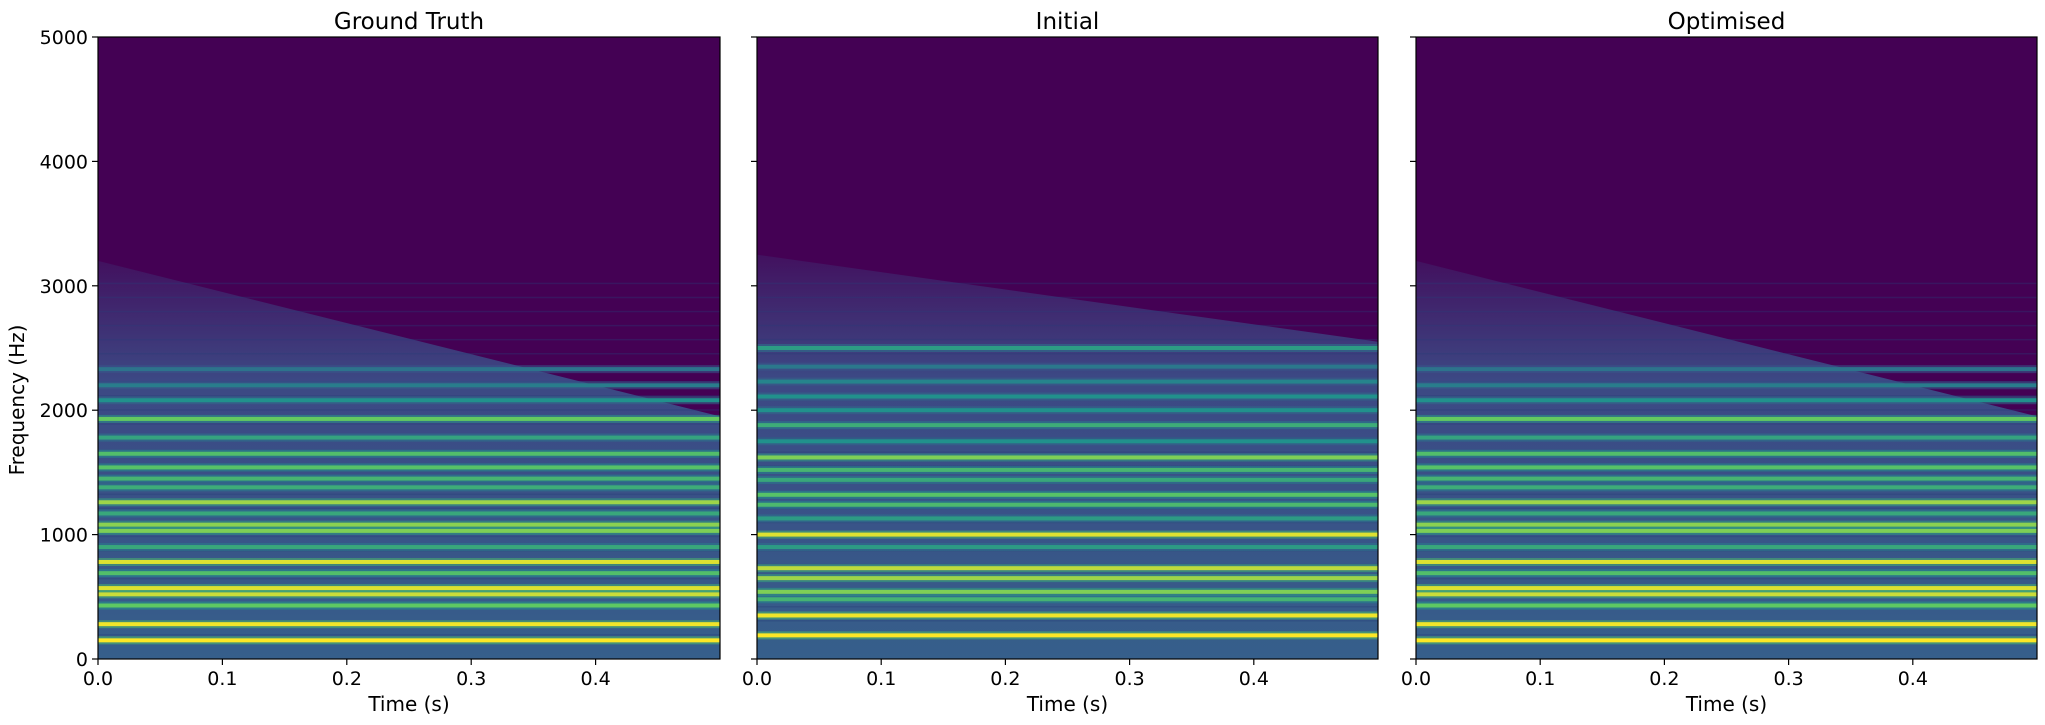 This screenshot has height=725, width=2045. I want to click on y-tick-label: 2000, so click(64, 411).